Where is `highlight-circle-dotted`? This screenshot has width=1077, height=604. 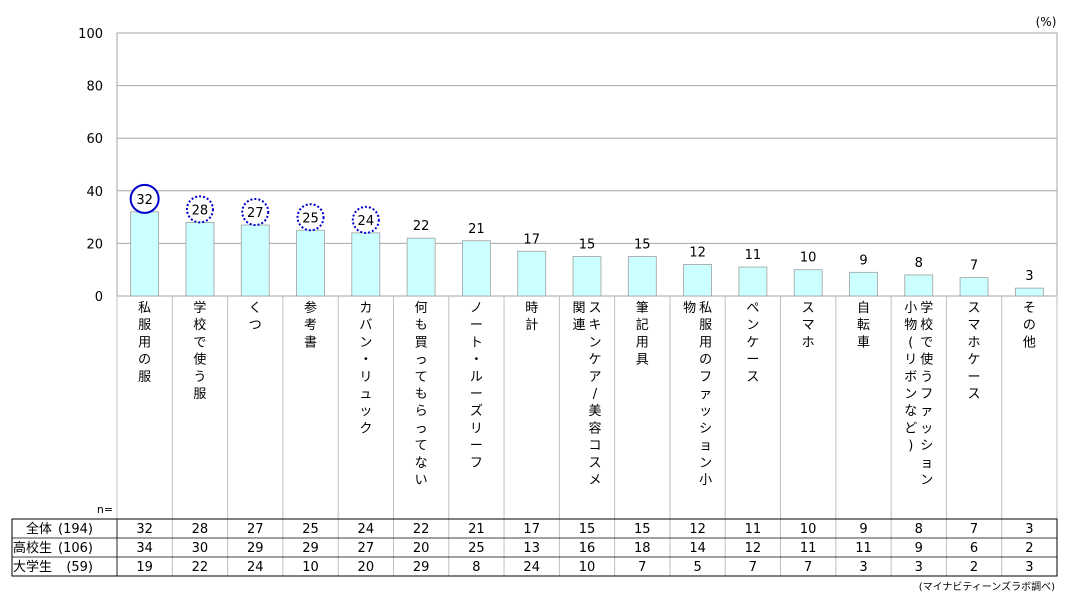 highlight-circle-dotted is located at coordinates (255, 211).